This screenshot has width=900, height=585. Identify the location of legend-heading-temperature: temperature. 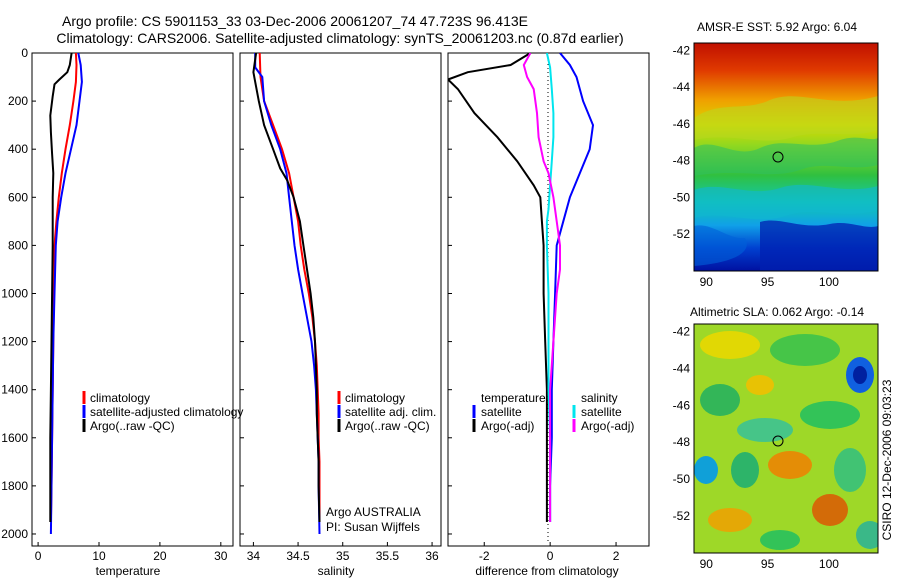
(513, 398).